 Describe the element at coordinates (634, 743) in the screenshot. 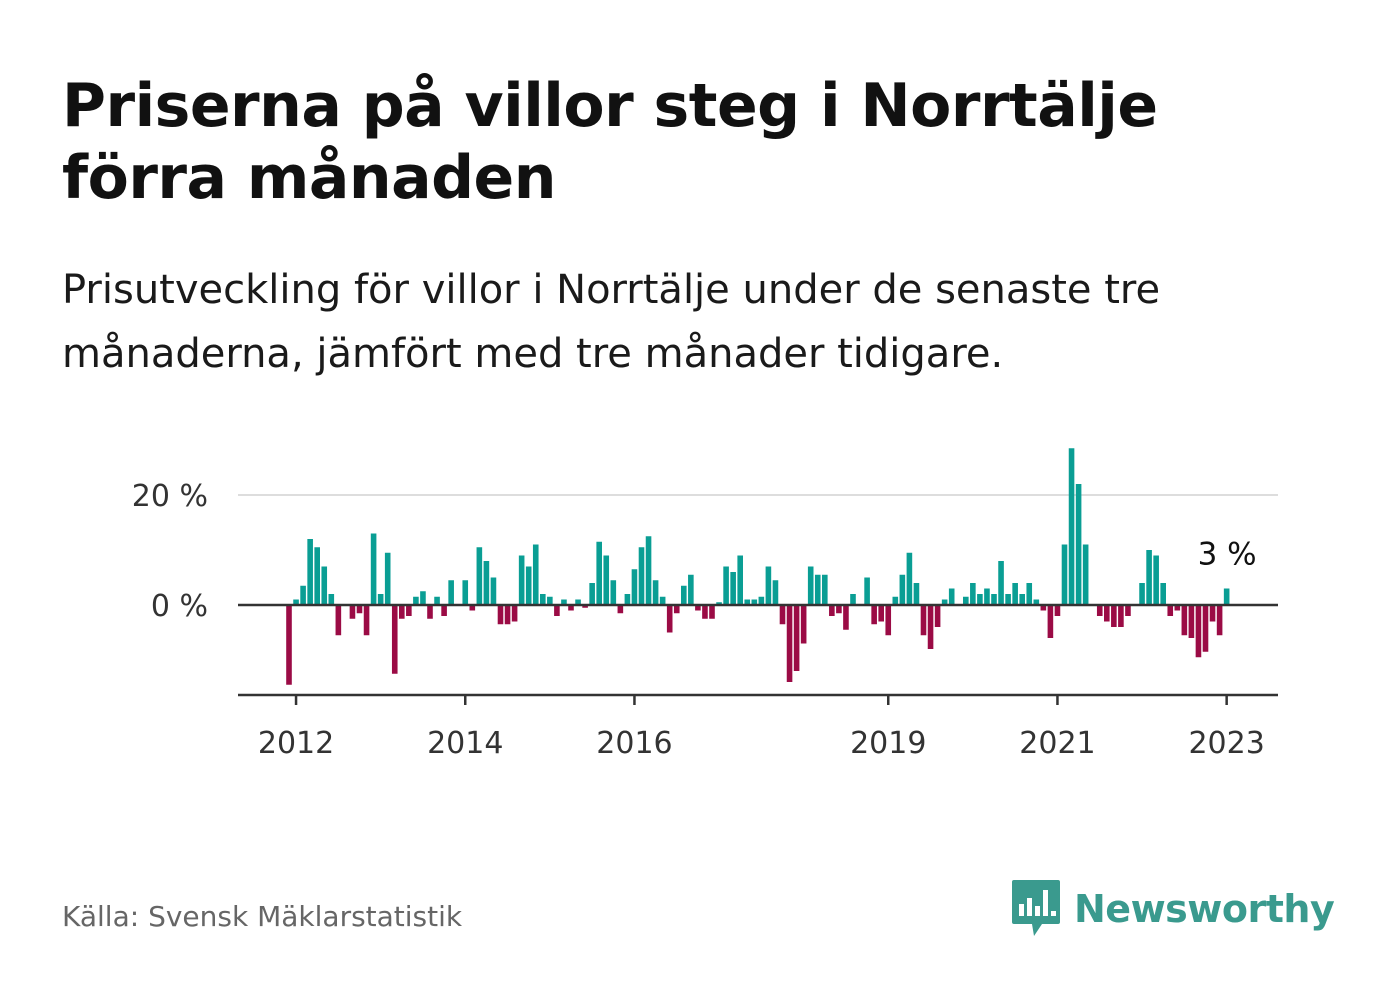

I see `x-tick-label: 2016` at that location.